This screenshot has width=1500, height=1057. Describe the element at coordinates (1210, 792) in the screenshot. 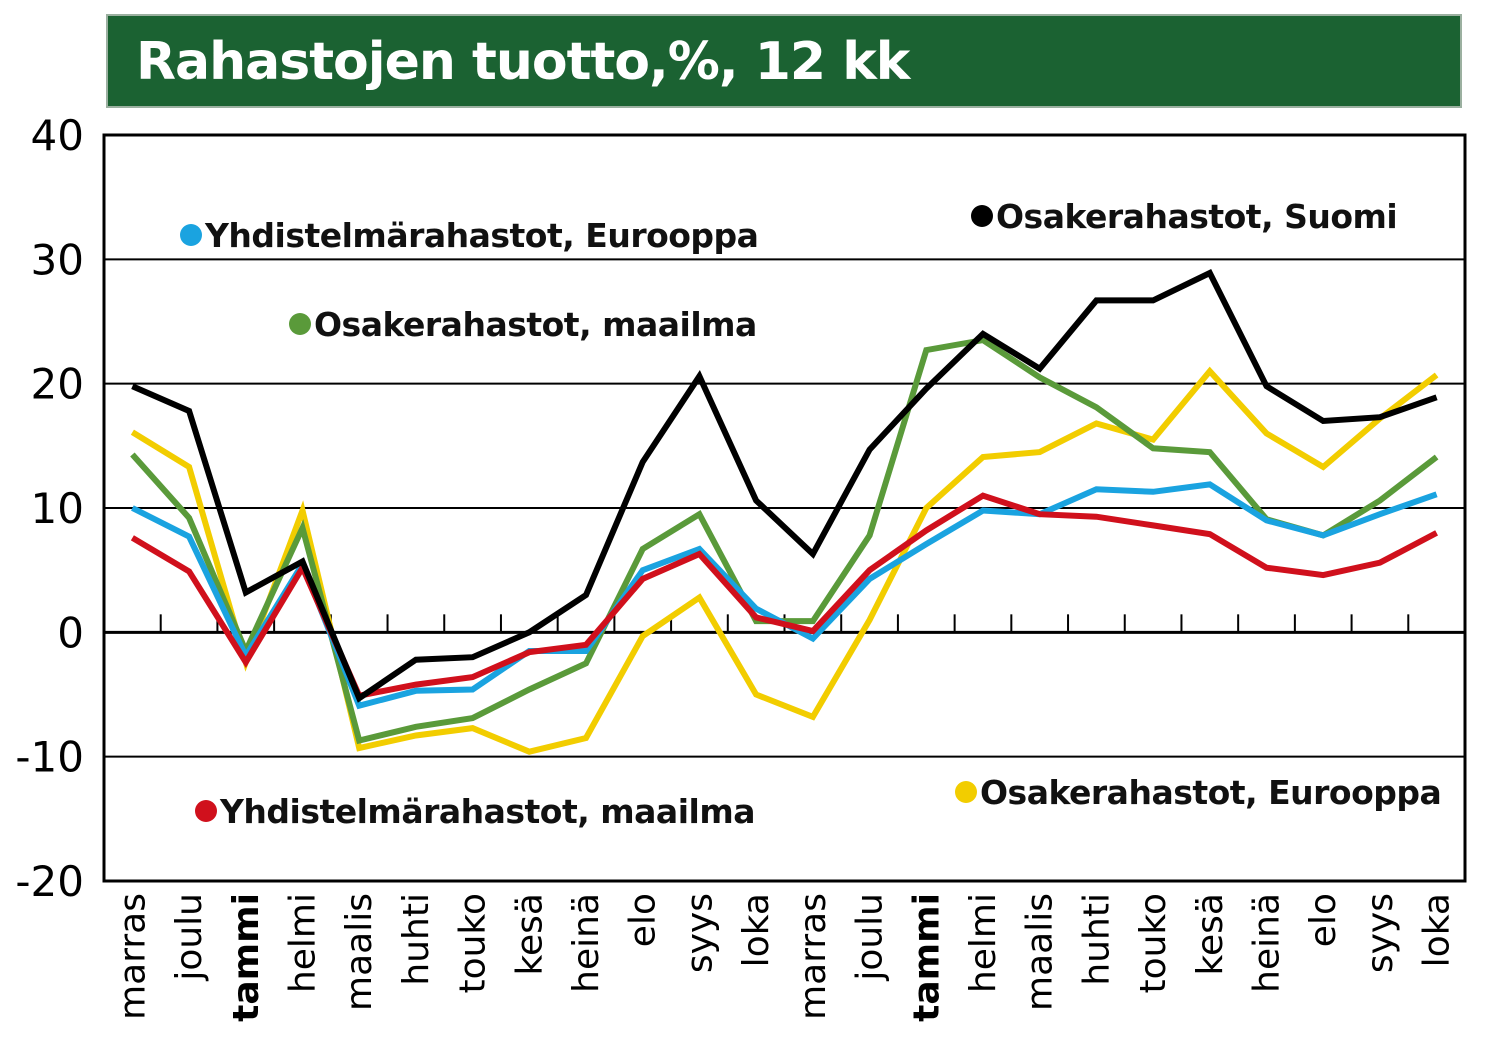

I see `legend-label: Osakerahastot, Eurooppa` at that location.